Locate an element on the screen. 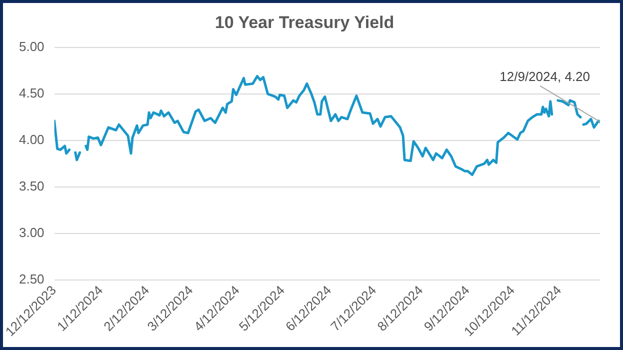 The image size is (623, 350). y-tick-label: 3.00 is located at coordinates (31, 232).